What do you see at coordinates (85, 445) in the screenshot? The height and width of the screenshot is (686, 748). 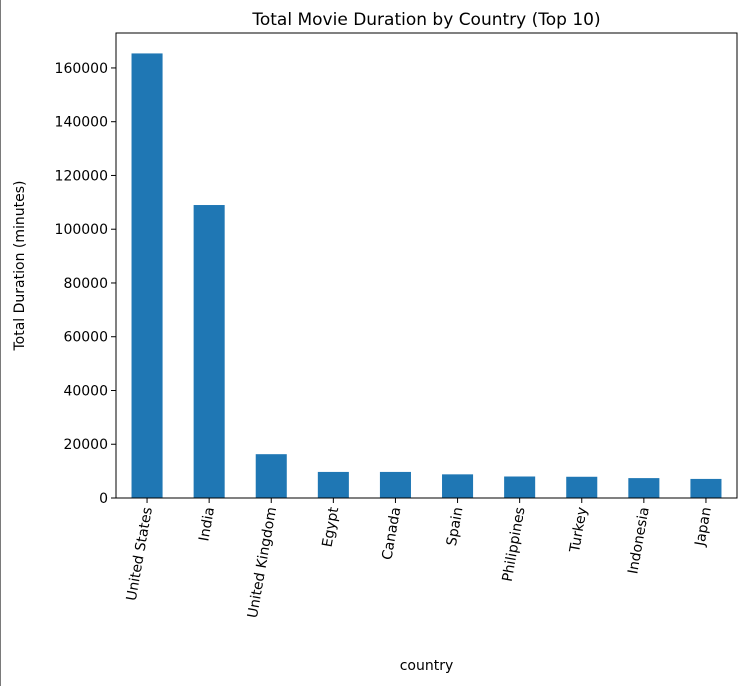 I see `y-tick-label: 20000` at bounding box center [85, 445].